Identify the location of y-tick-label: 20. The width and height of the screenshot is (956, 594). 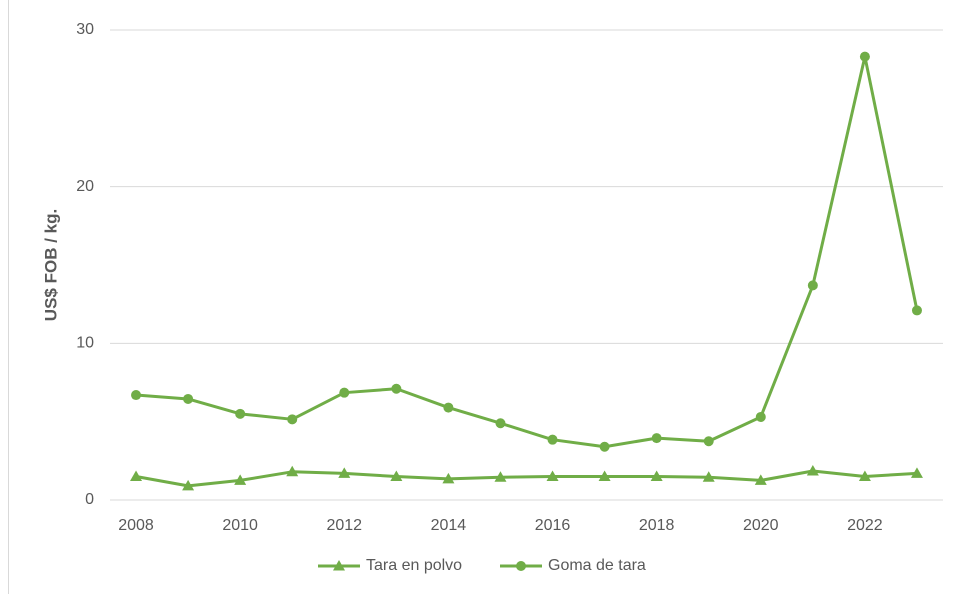
(85, 186).